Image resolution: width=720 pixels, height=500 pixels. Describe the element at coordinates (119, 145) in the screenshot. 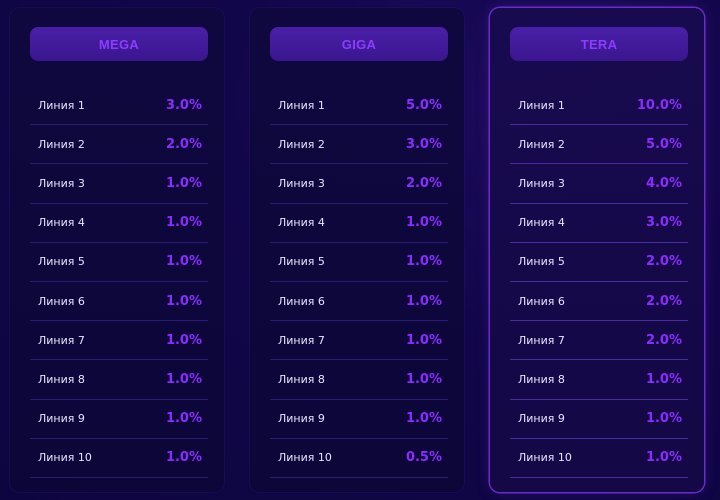

I see `plan-row: Линия 2 2.0%` at that location.